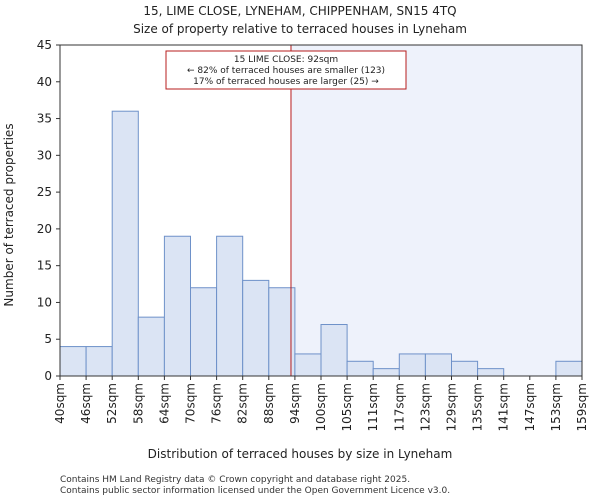 Image resolution: width=600 pixels, height=500 pixels. What do you see at coordinates (373, 407) in the screenshot?
I see `x-tick-label: 111sqm` at bounding box center [373, 407].